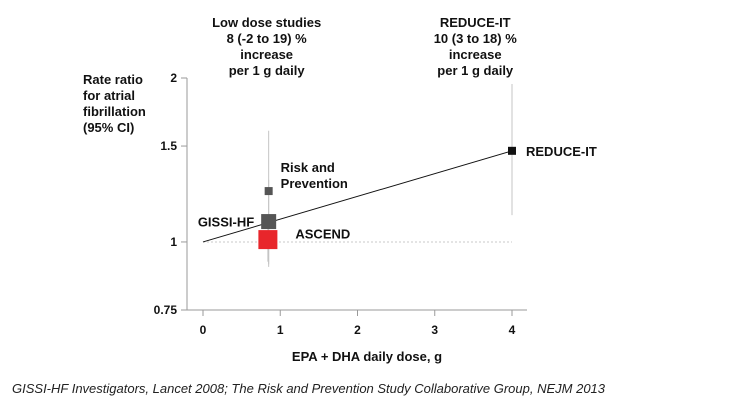  Describe the element at coordinates (475, 22) in the screenshot. I see `annotation-line: REDUCE-IT` at that location.